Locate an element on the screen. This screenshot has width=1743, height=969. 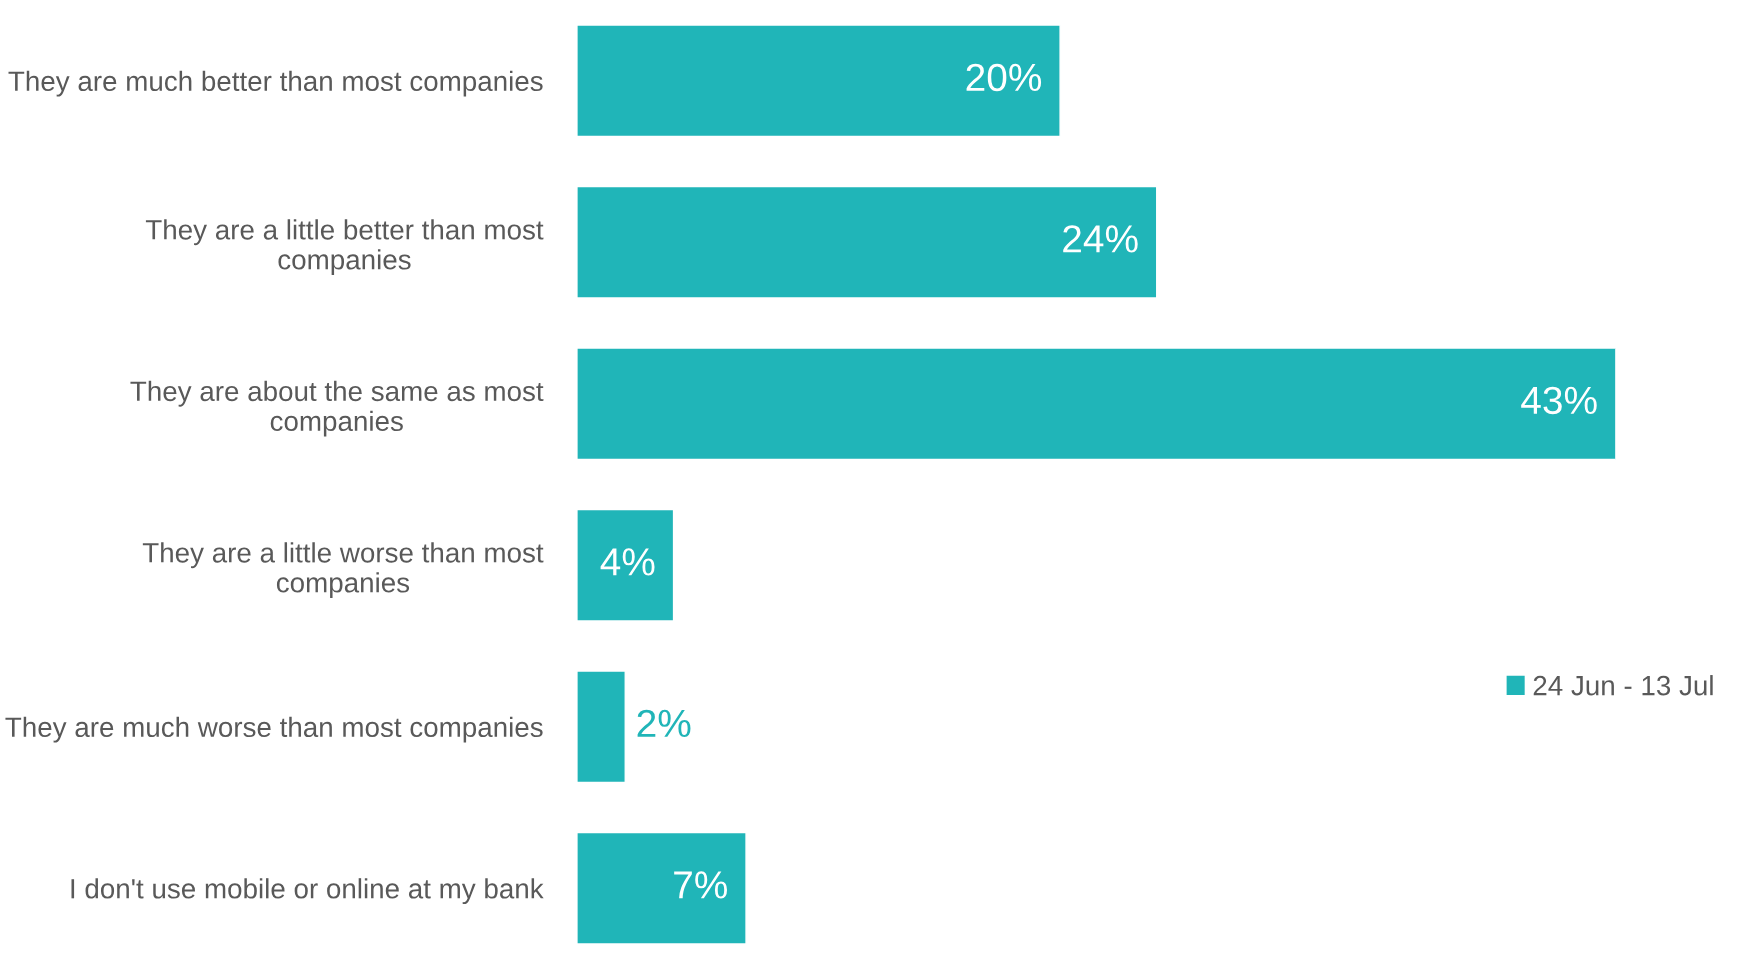
legend-label: 24 Jun - 13 Jul is located at coordinates (1623, 685).